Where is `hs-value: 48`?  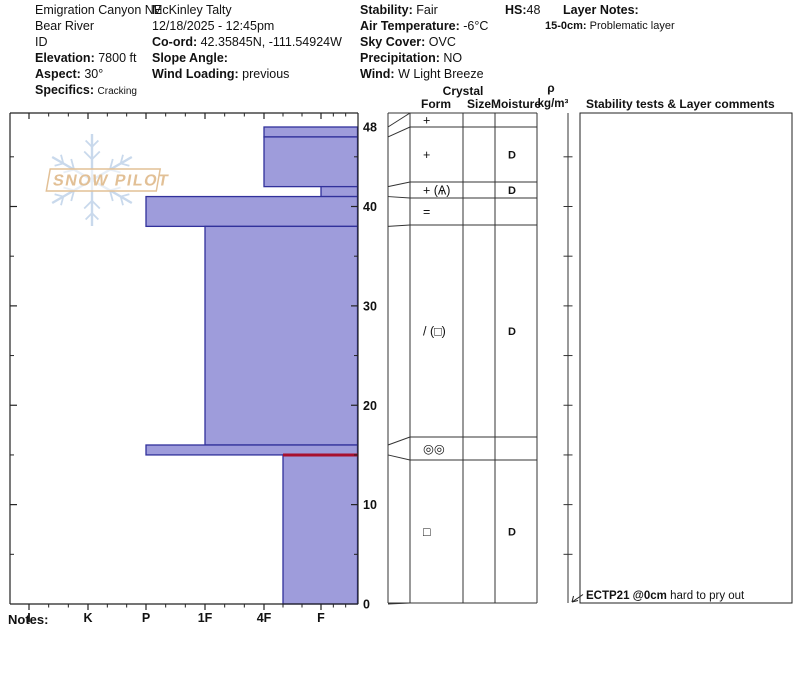 hs-value: 48 is located at coordinates (533, 10).